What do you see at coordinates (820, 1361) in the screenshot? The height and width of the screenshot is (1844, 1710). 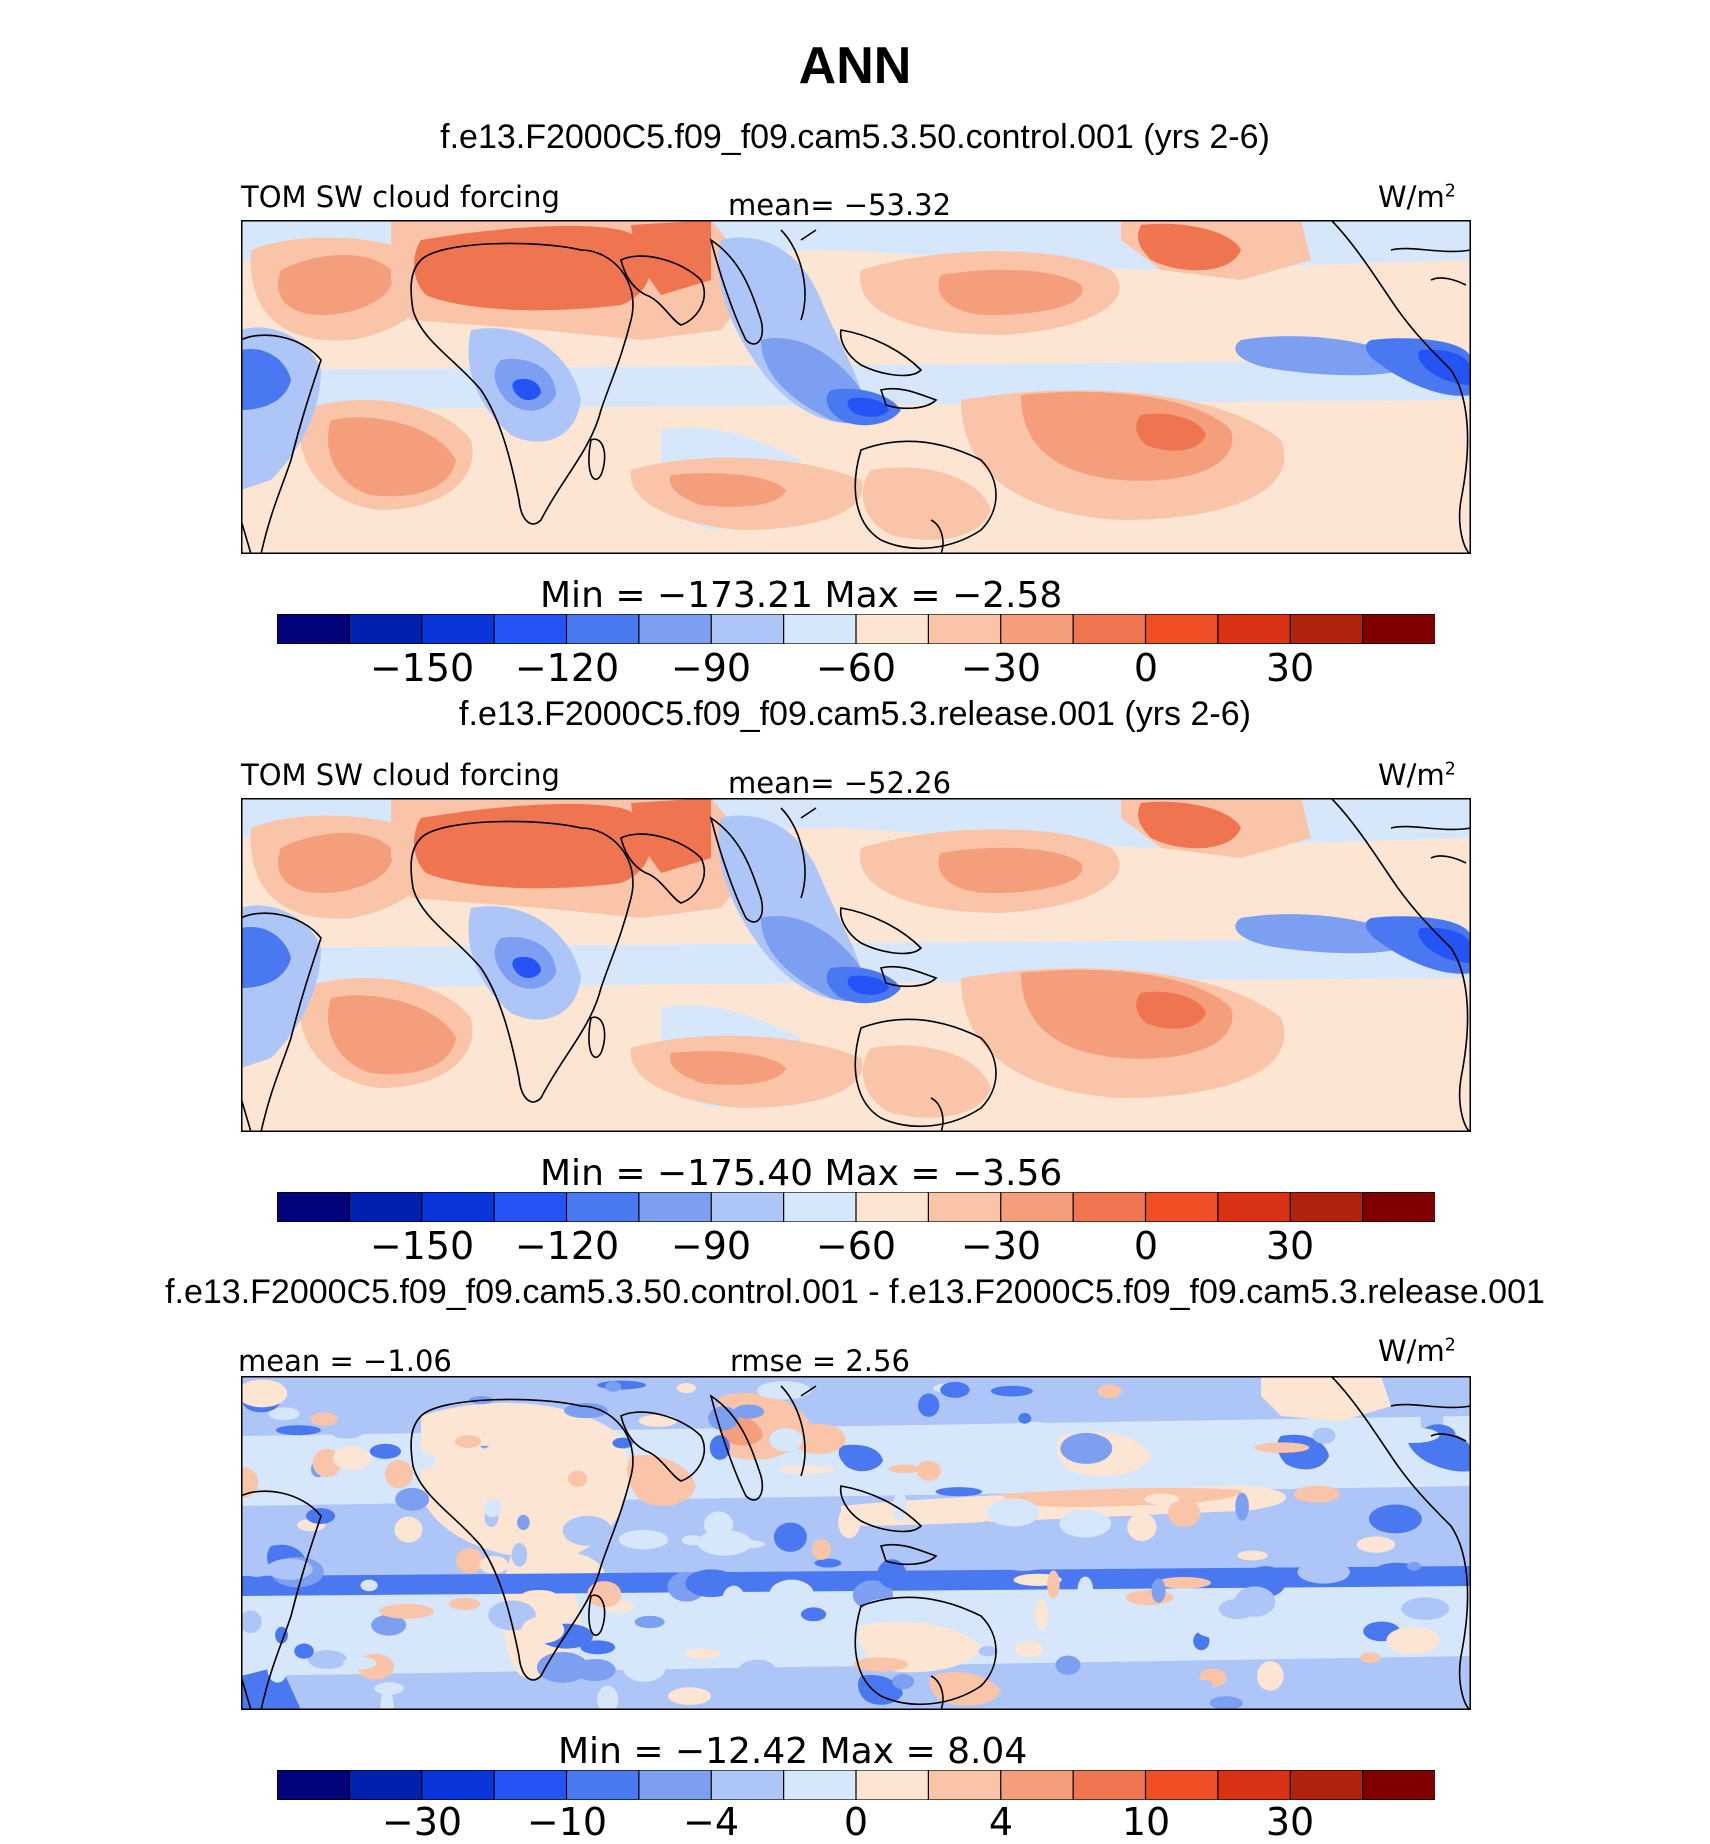 I see `panel-3-rmse-label: rmse = 2.56` at bounding box center [820, 1361].